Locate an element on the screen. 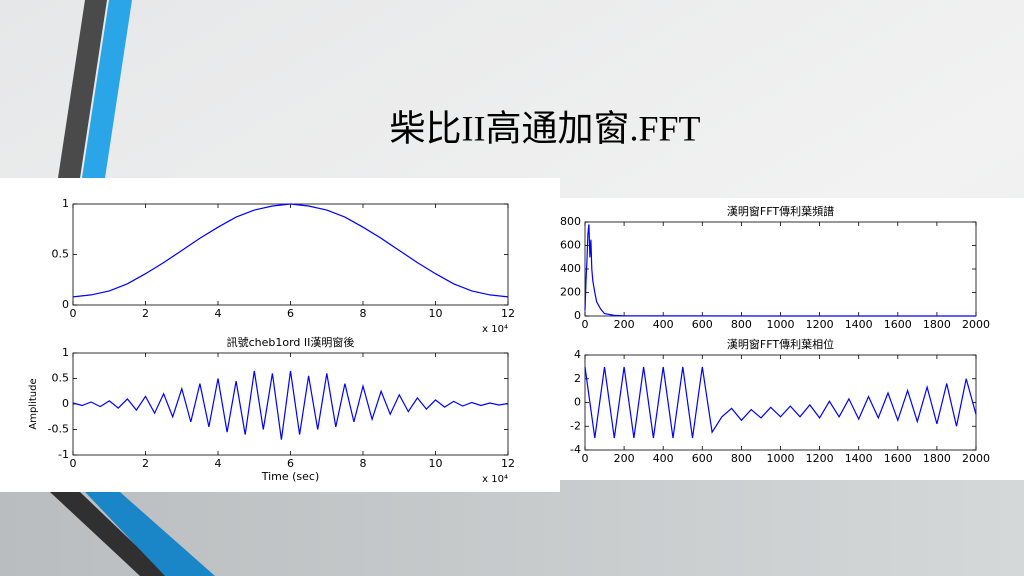 This screenshot has height=576, width=1024. y-tick-label: 600 is located at coordinates (570, 245).